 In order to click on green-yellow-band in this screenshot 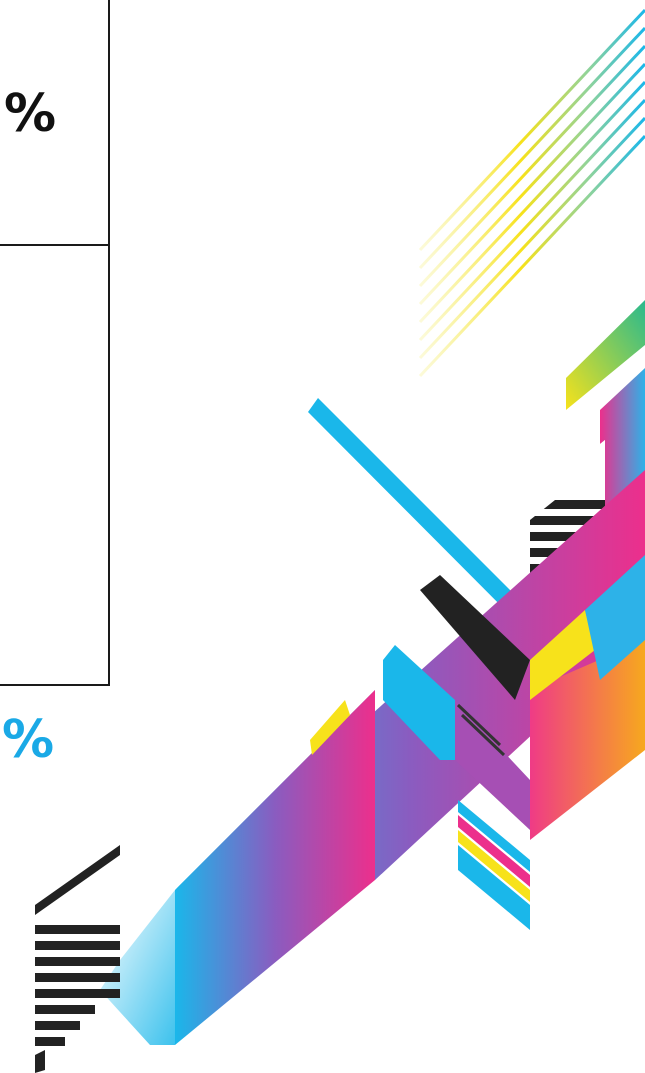, I will do `click(605, 355)`.